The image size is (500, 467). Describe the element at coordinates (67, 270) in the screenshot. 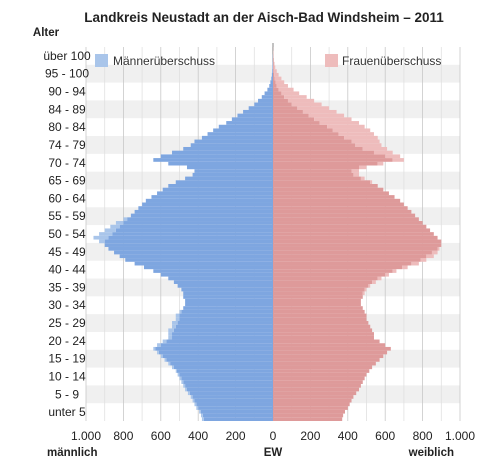

I see `age-label: 40 - 44` at that location.